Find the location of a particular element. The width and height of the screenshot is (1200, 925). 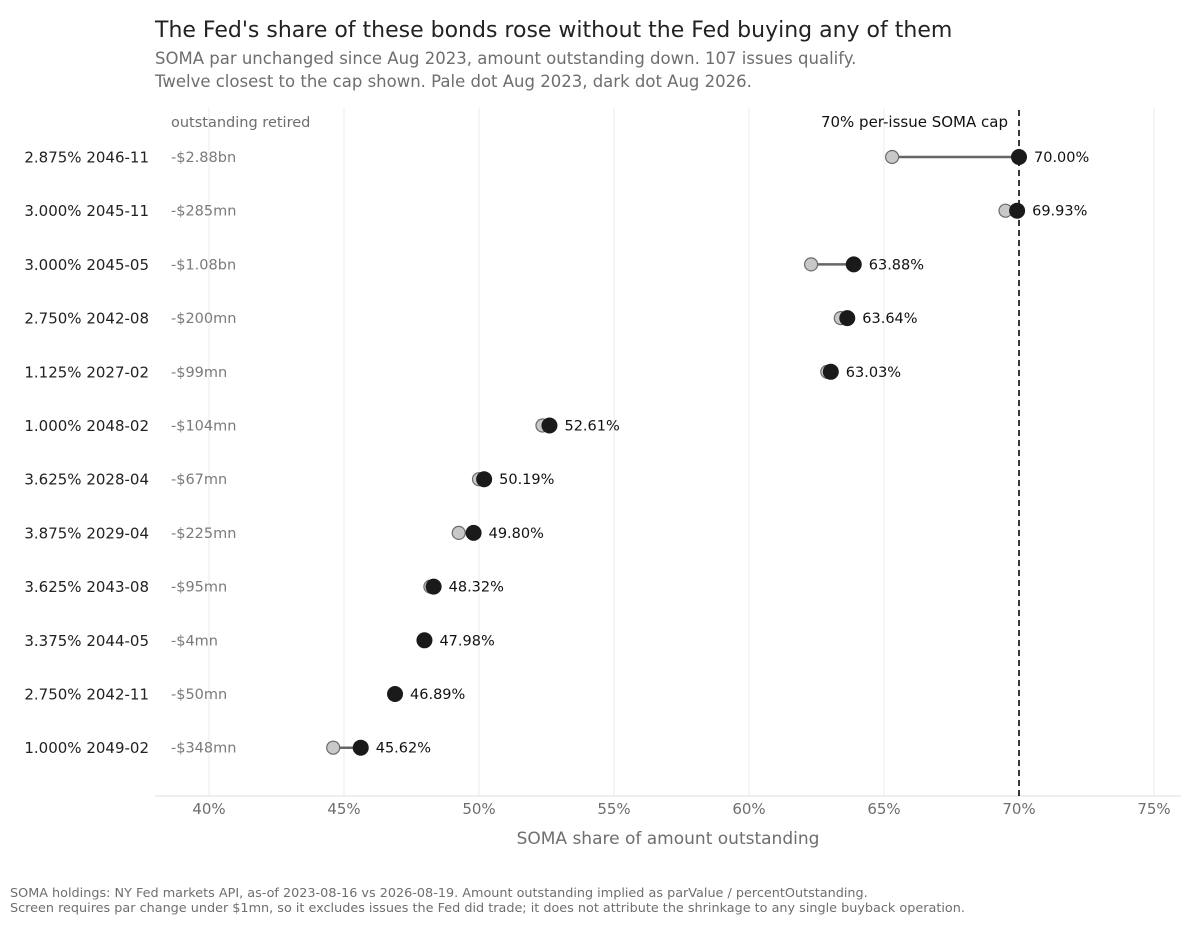

issue-label: 2.875% 2046-11 is located at coordinates (86, 158).